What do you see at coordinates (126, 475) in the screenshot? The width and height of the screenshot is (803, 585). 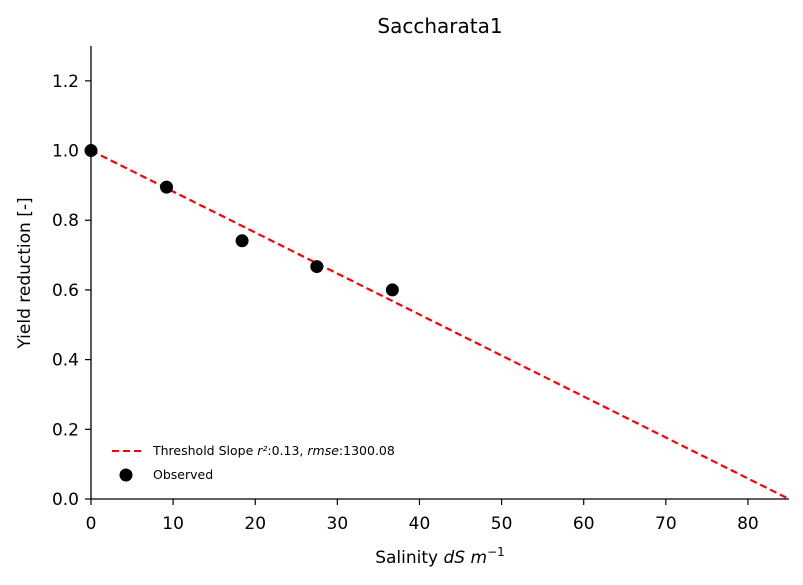 I see `legend-marker-swatch` at bounding box center [126, 475].